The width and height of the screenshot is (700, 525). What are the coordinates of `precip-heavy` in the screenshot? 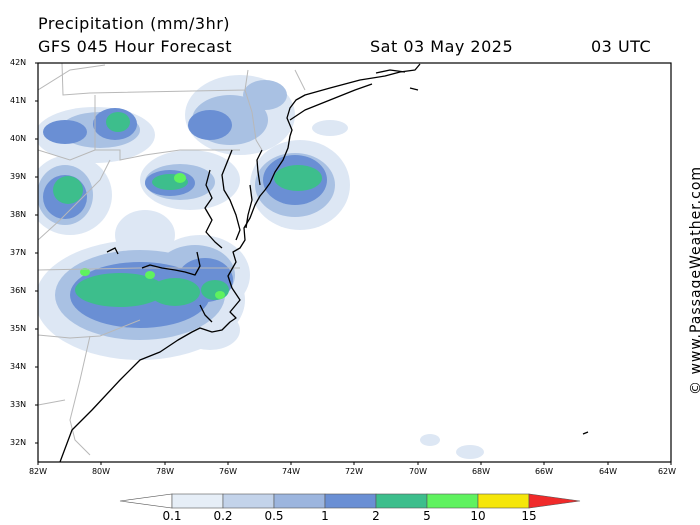 It's located at (187, 209).